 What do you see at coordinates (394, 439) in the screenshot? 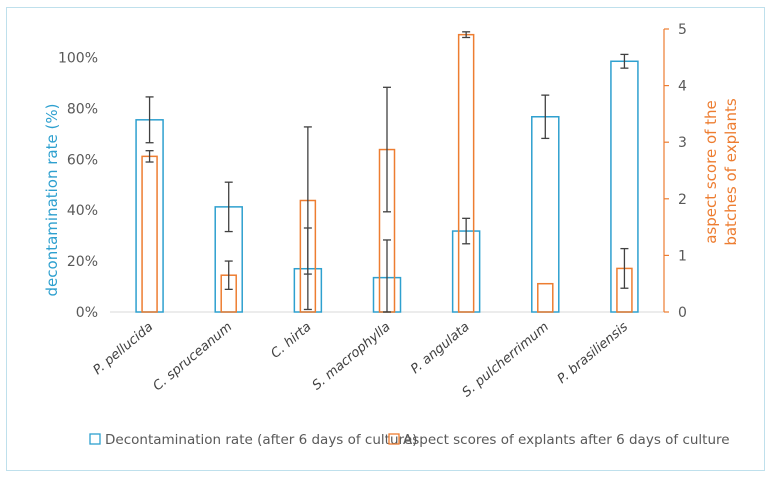
I see `legend-swatch-aspect` at bounding box center [394, 439].